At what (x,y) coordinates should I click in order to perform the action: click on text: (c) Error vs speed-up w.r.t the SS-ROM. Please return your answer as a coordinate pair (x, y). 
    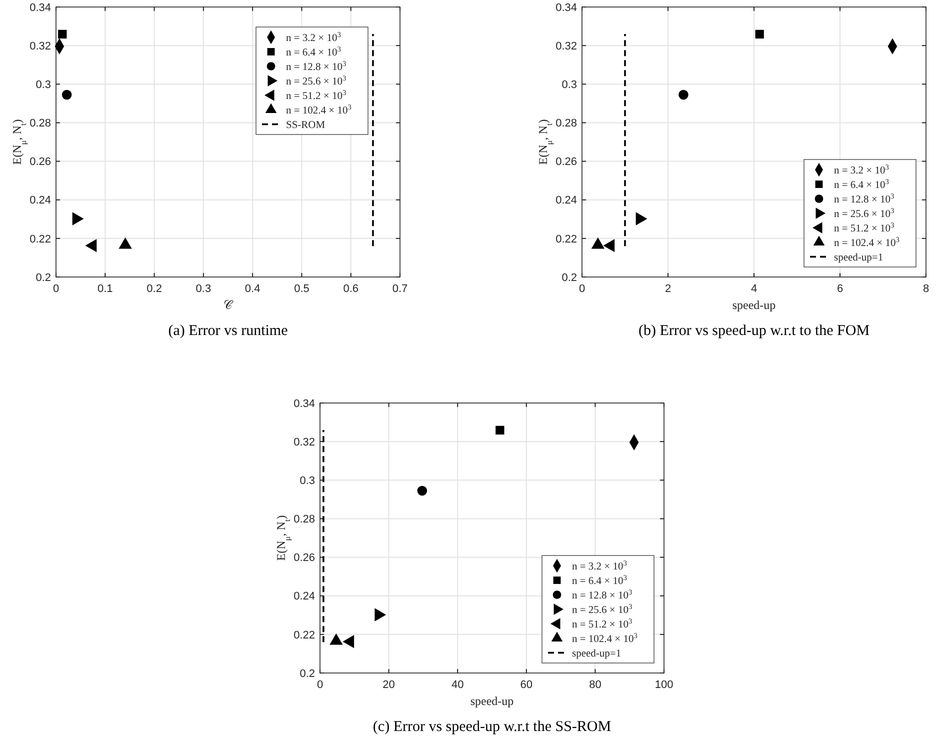
    Looking at the image, I should click on (492, 727).